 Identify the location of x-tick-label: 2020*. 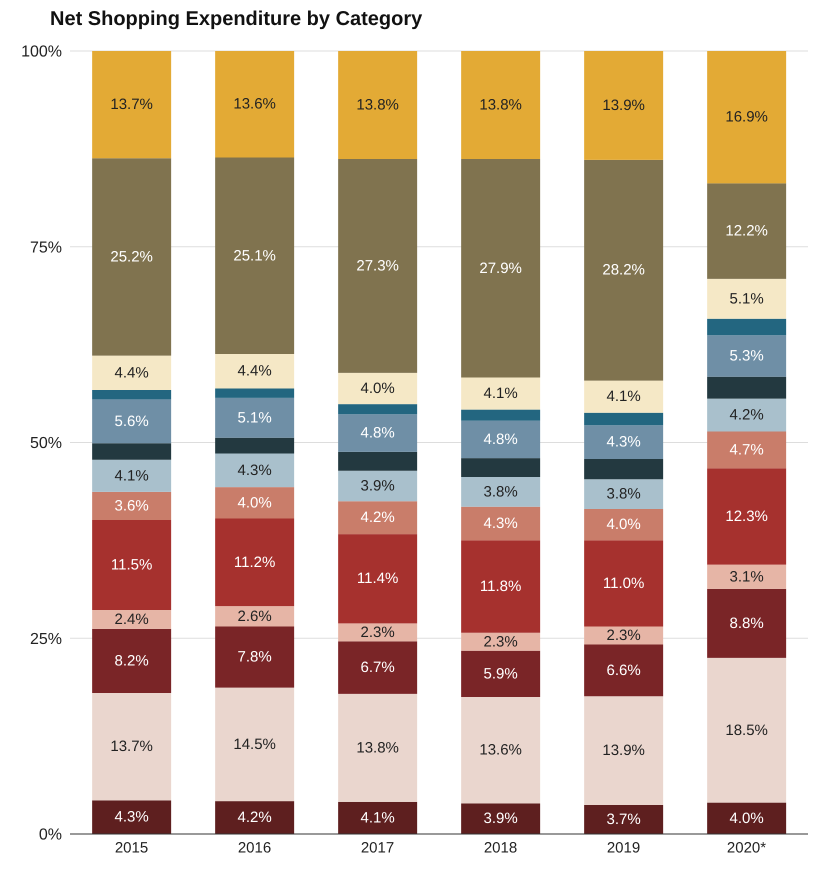
(746, 848).